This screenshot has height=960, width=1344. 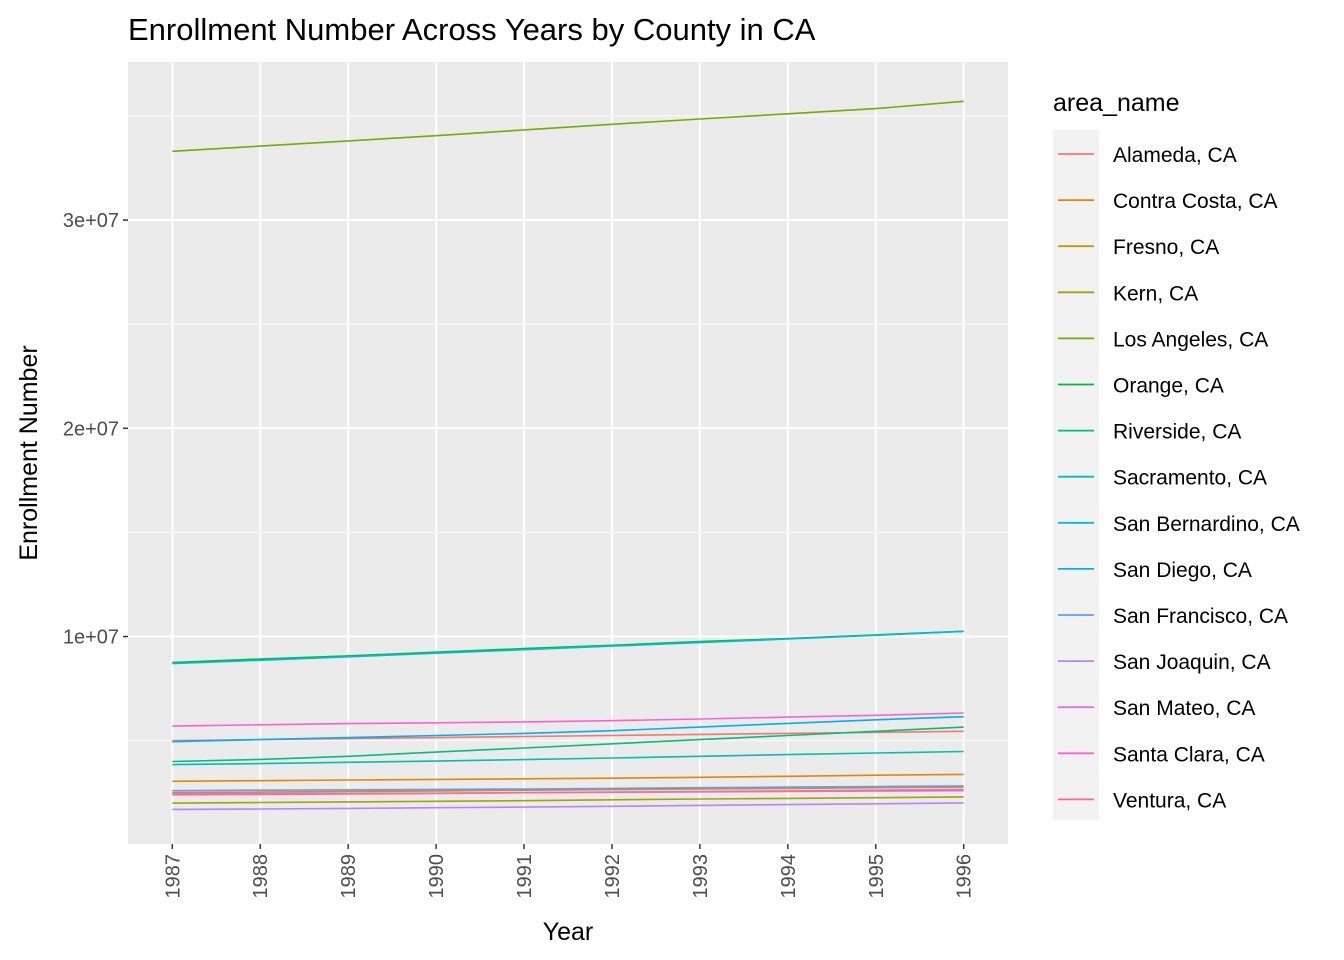 I want to click on y-tick-label: 2e+07, so click(x=91, y=429).